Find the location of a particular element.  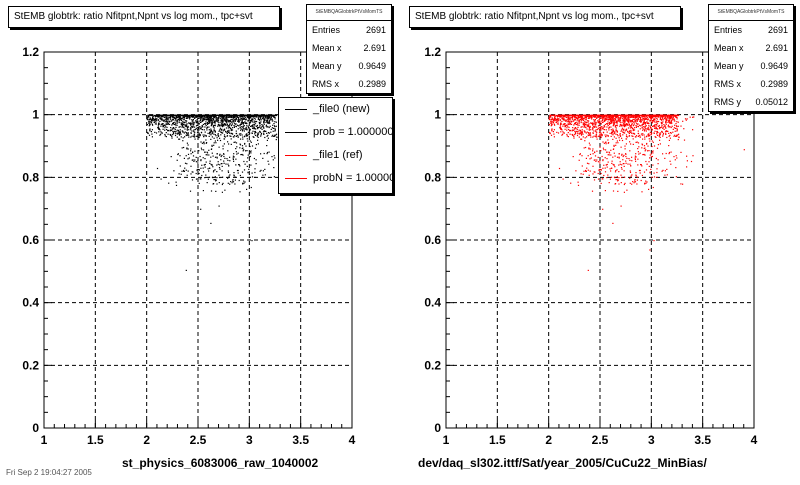

right-stats-header: StEMBQAGlobtrkPtVsMomTS is located at coordinates (751, 13).